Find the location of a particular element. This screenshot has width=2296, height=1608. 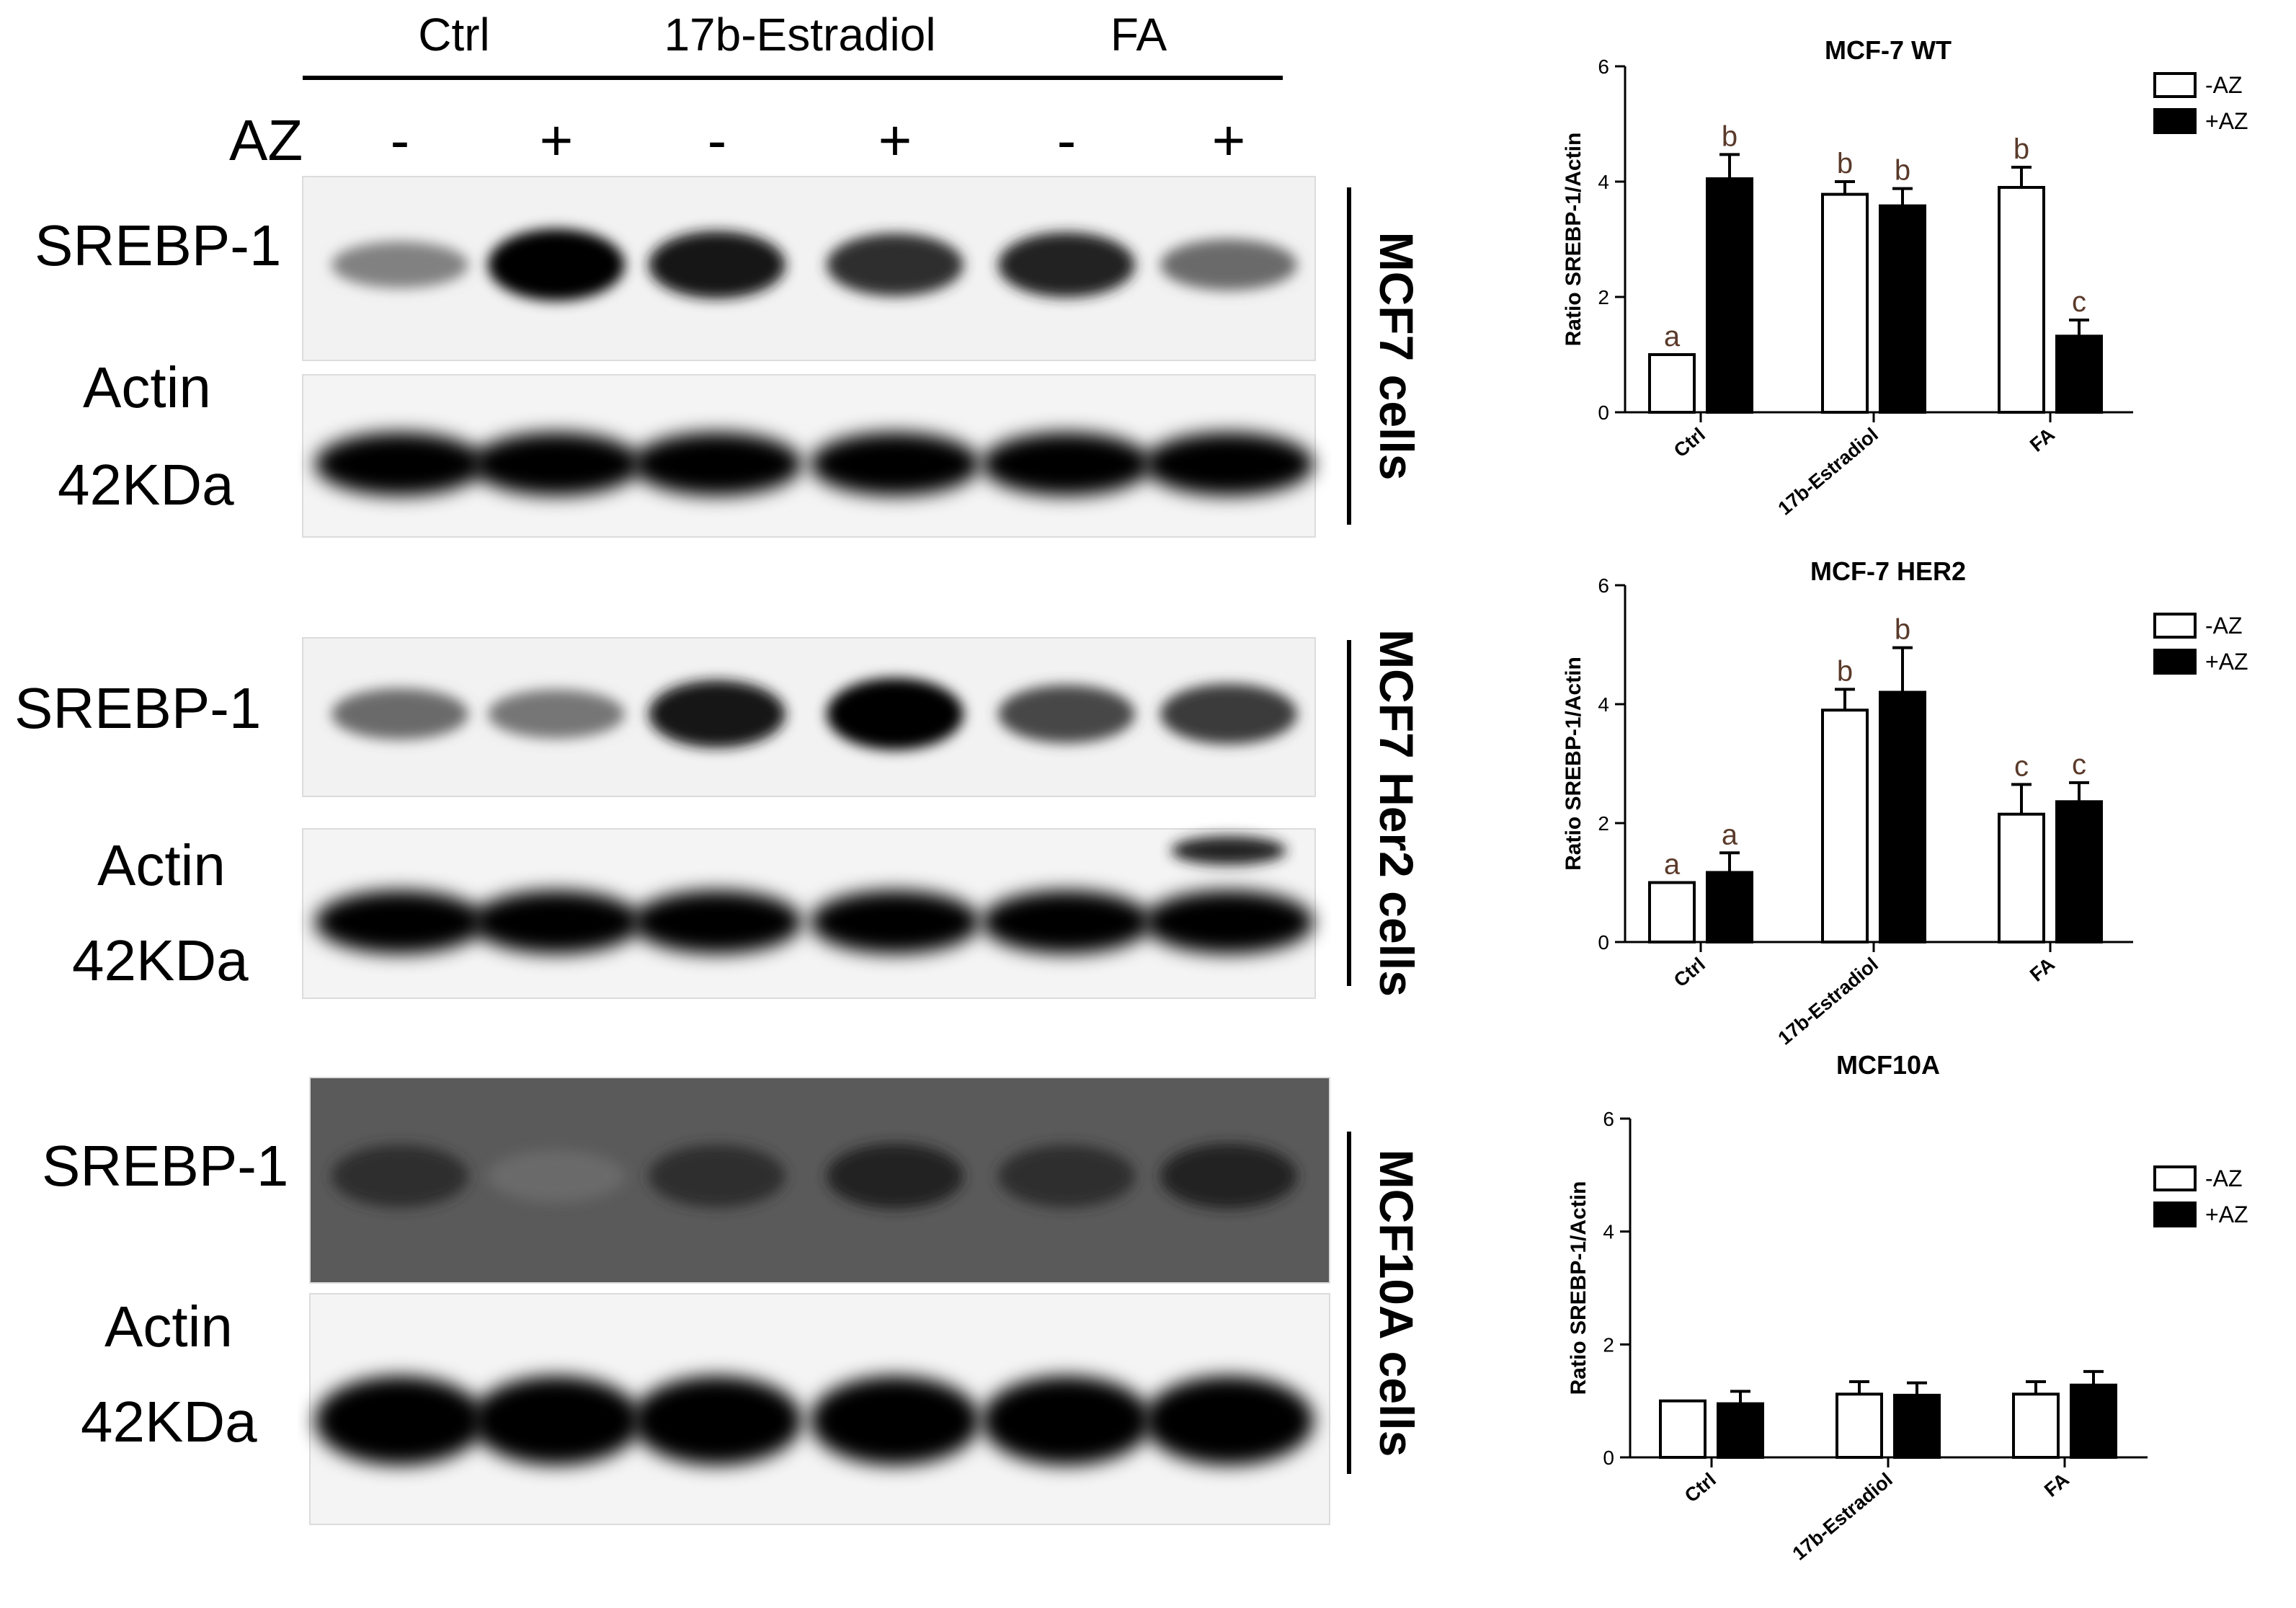

significance-letter: c is located at coordinates (2079, 302).